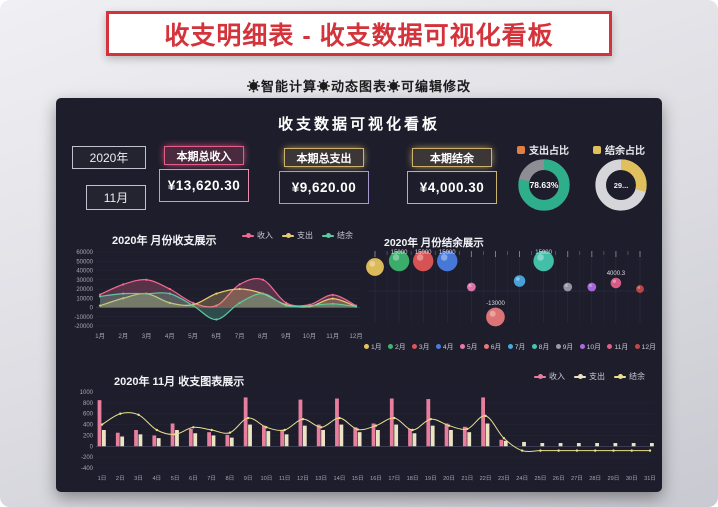 Image resolution: width=718 pixels, height=507 pixels. Describe the element at coordinates (84, 299) in the screenshot. I see `svg-text: 10000` at that location.